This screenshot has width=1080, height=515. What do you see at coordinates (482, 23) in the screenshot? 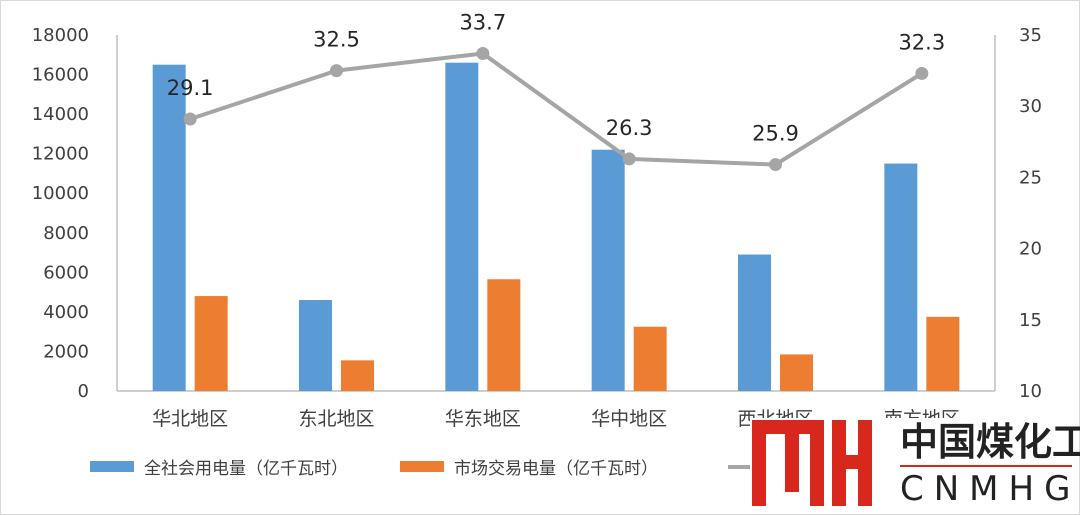
I see `line-data-label: 33.7` at bounding box center [482, 23].